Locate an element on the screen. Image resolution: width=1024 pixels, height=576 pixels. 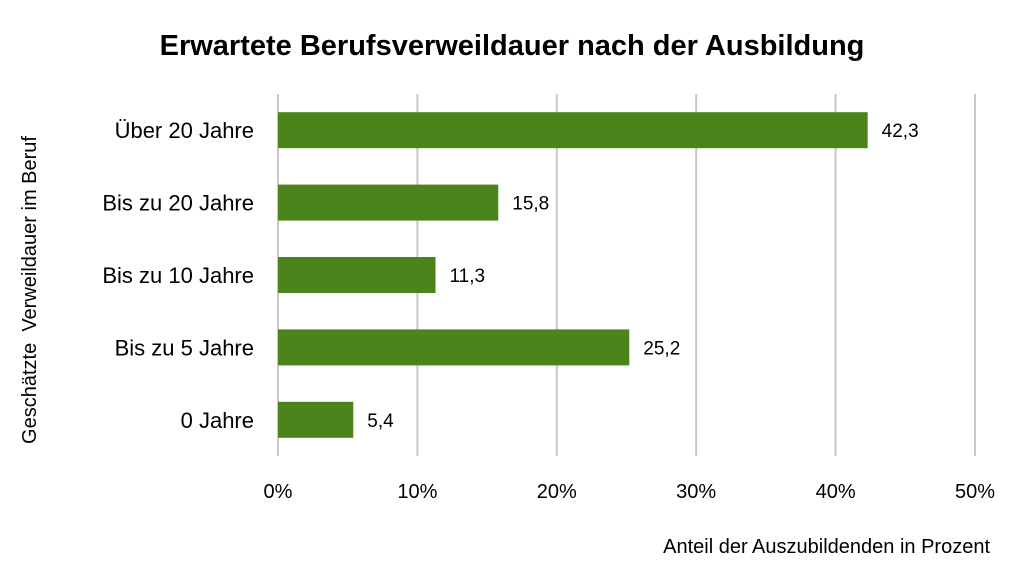
data-label: 15,8 is located at coordinates (530, 204).